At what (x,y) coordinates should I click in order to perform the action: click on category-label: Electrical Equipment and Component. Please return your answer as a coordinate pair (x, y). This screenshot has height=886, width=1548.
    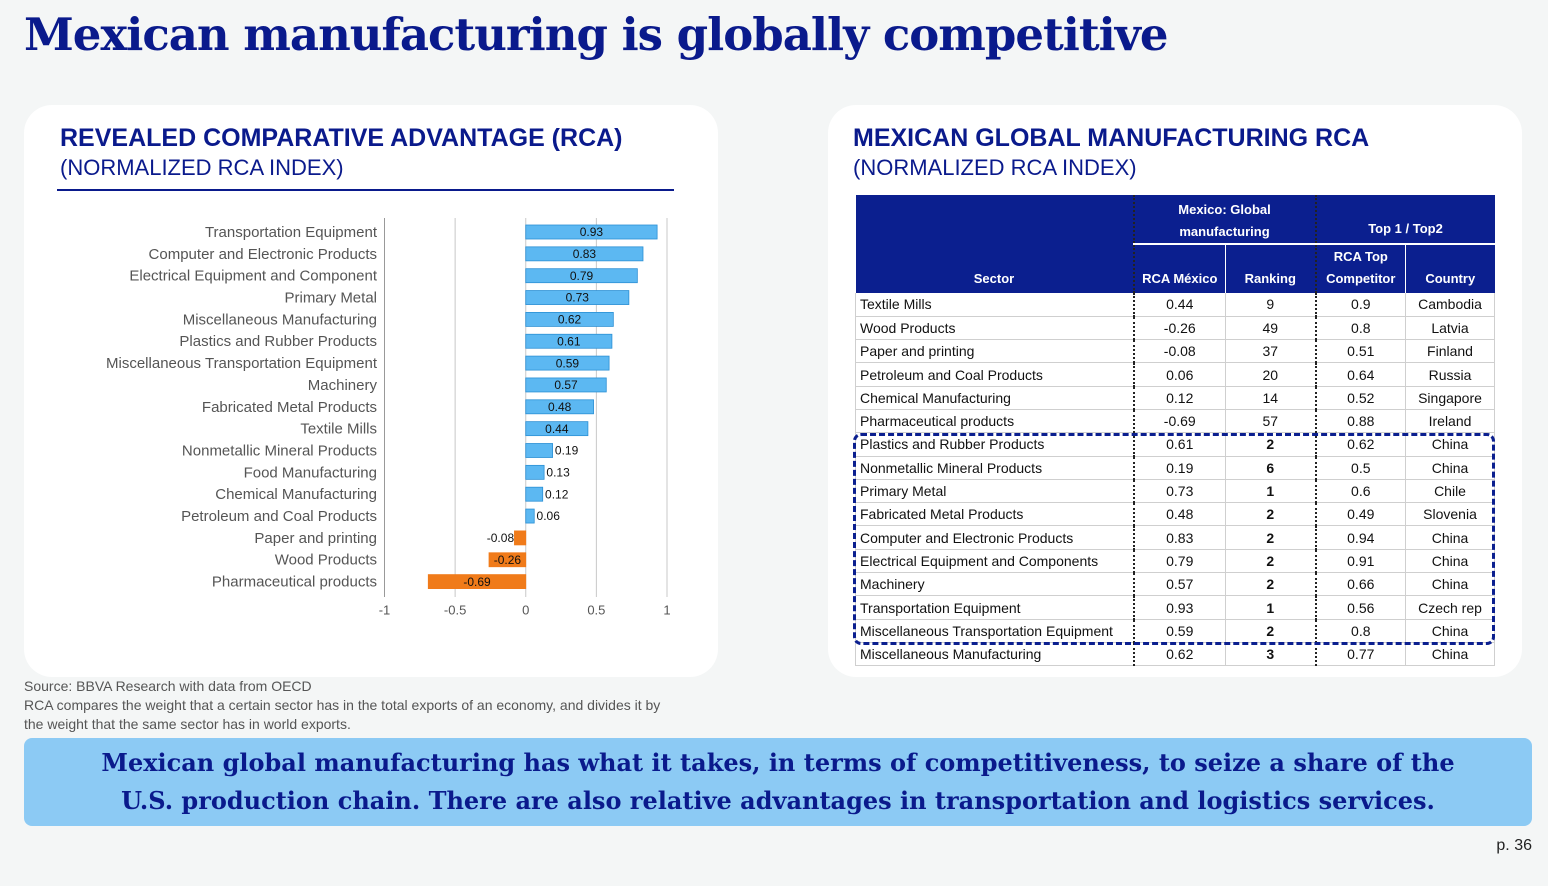
    Looking at the image, I should click on (253, 276).